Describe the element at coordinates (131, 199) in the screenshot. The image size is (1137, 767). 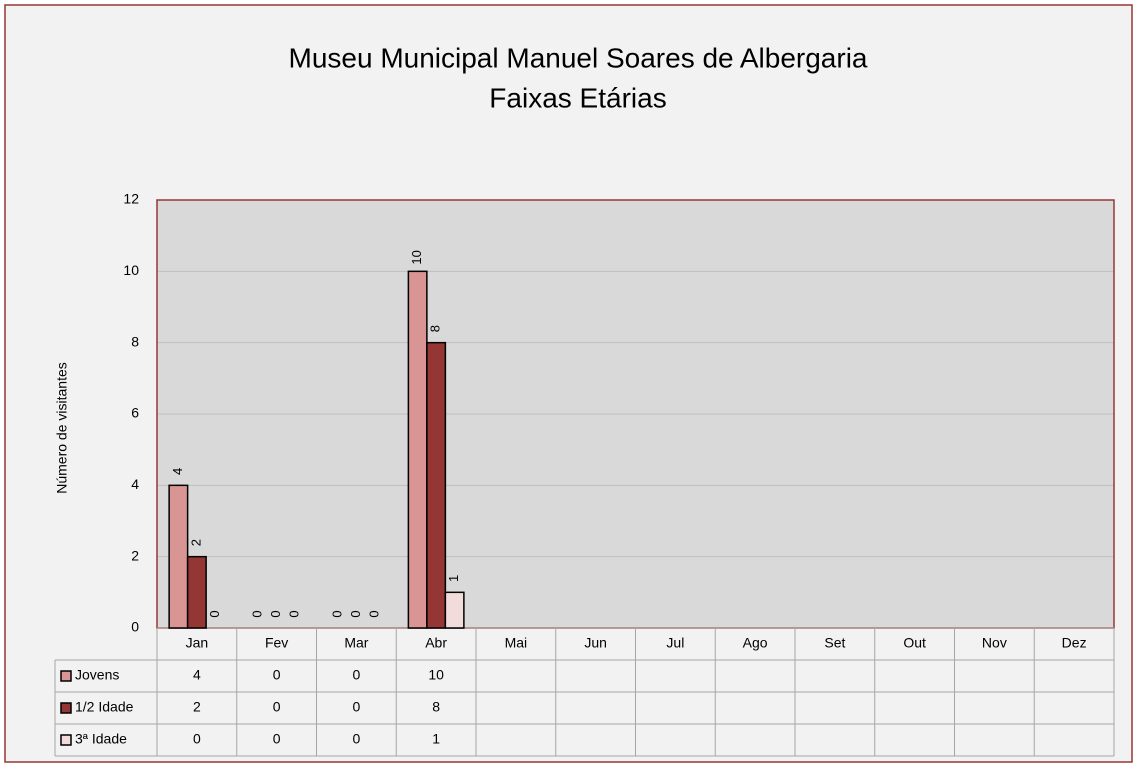
I see `y-tick-label: 12` at that location.